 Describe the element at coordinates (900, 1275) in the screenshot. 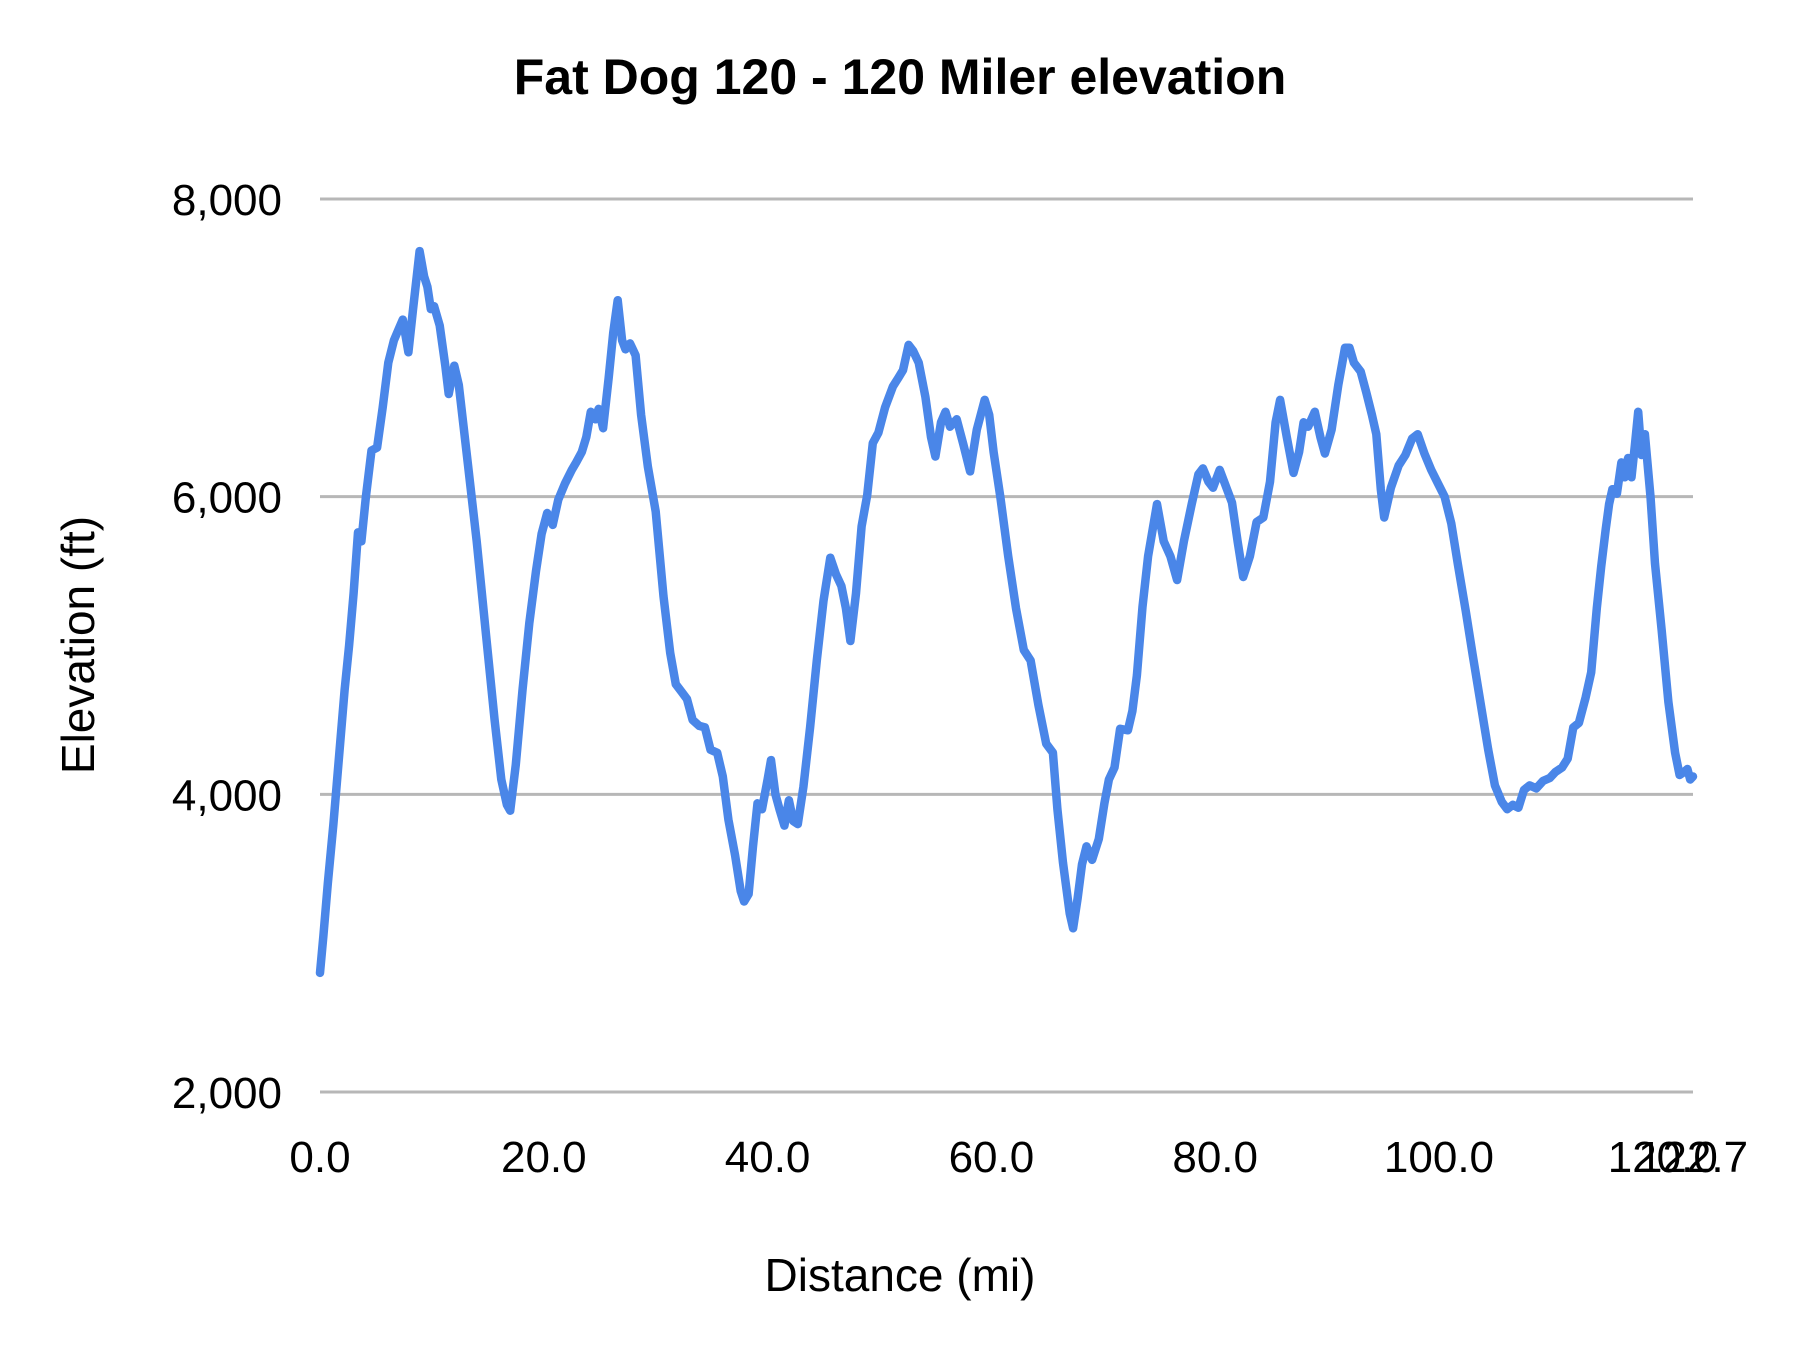

I see `x-axis-title: Distance (mi)` at that location.